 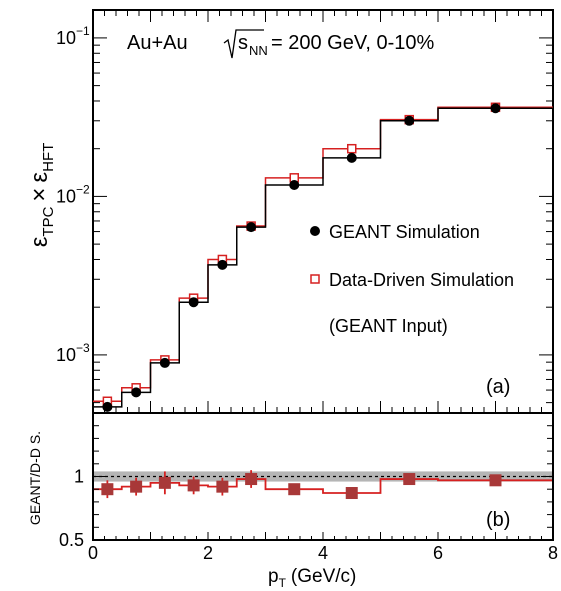 I want to click on panel-b-y-label: GEANT/D-D S., so click(x=35, y=478).